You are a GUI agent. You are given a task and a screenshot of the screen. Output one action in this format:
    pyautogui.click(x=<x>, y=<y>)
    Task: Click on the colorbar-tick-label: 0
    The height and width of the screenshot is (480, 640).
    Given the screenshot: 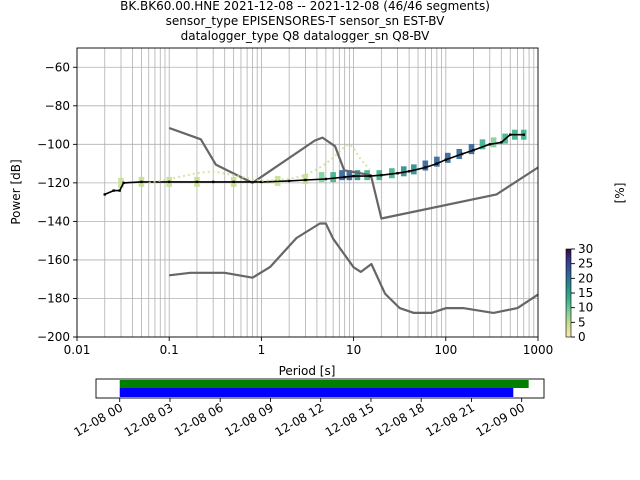 What is the action you would take?
    pyautogui.click(x=582, y=337)
    